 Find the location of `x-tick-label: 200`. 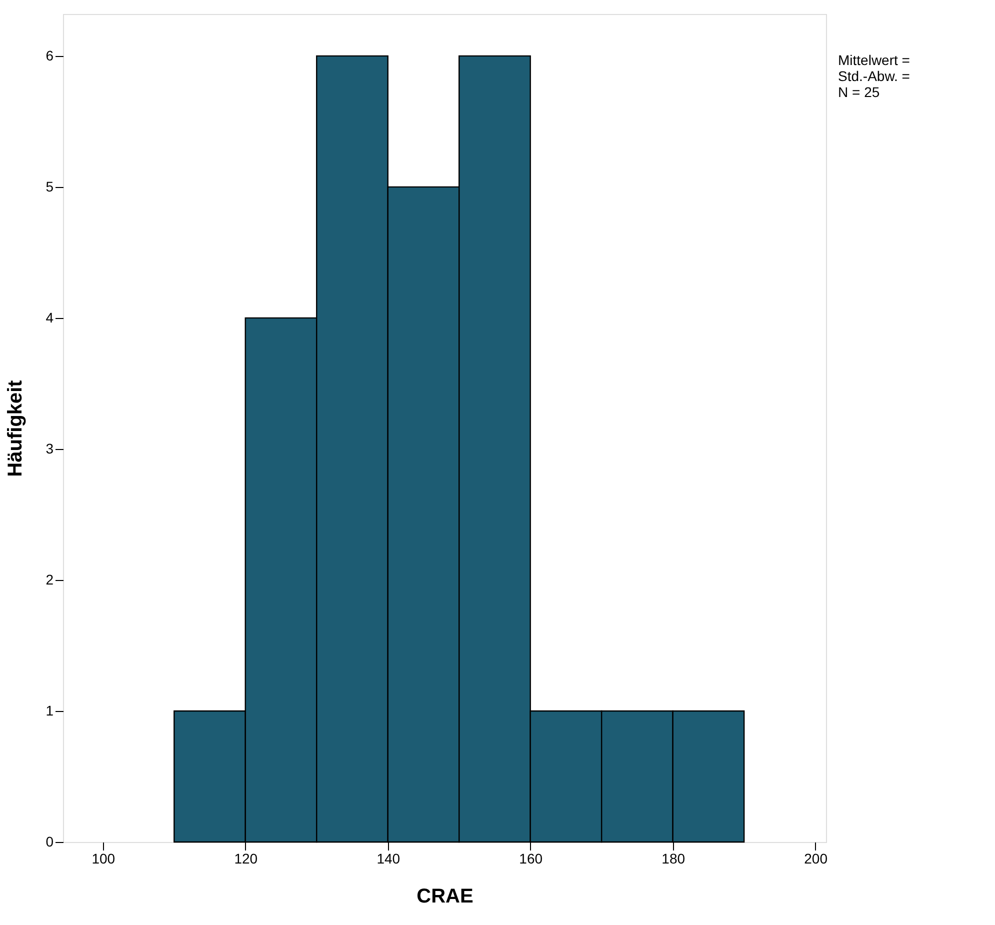

x-tick-label: 200 is located at coordinates (816, 858).